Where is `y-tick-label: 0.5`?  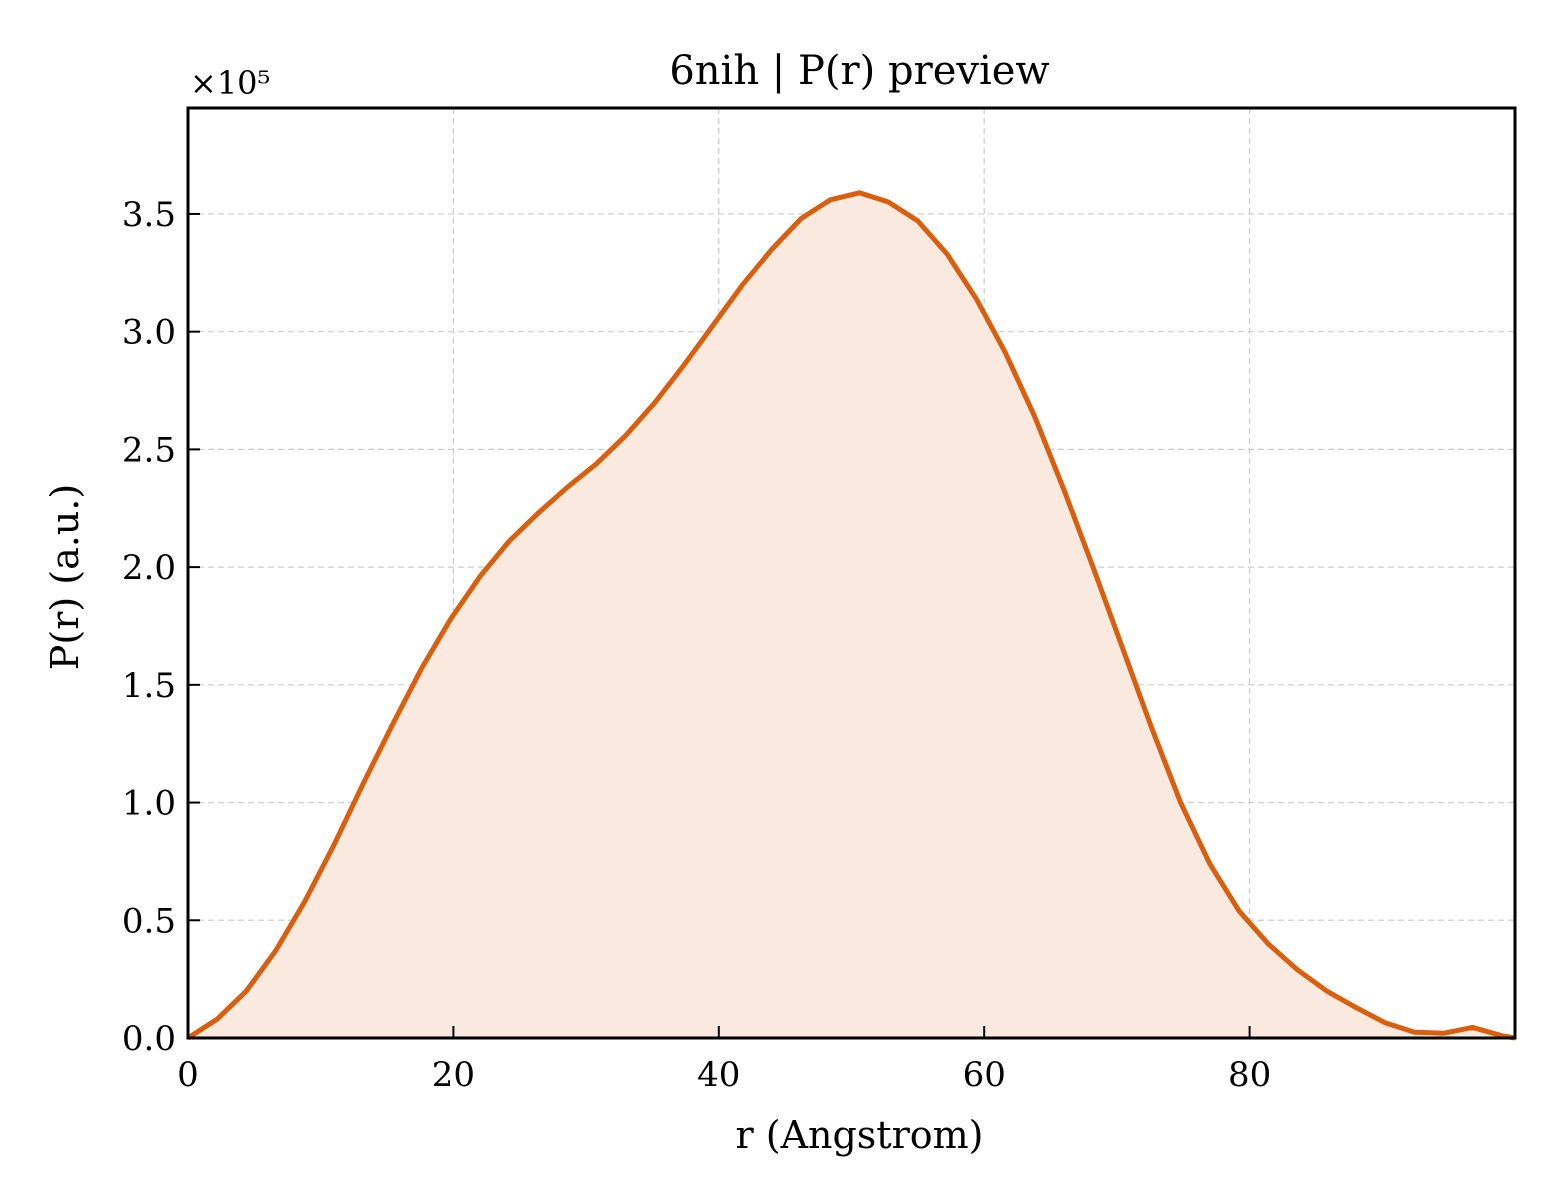
y-tick-label: 0.5 is located at coordinates (149, 921).